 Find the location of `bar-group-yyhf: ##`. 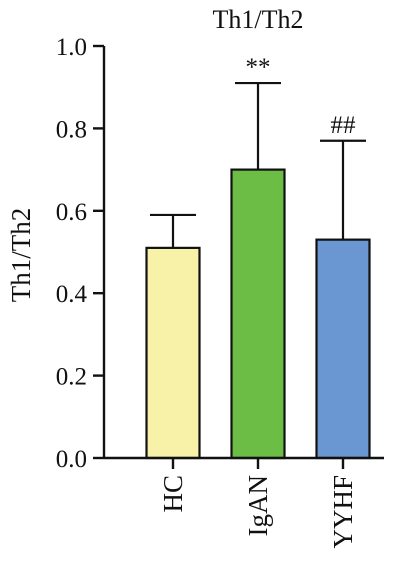

bar-group-yyhf: ## is located at coordinates (343, 286).